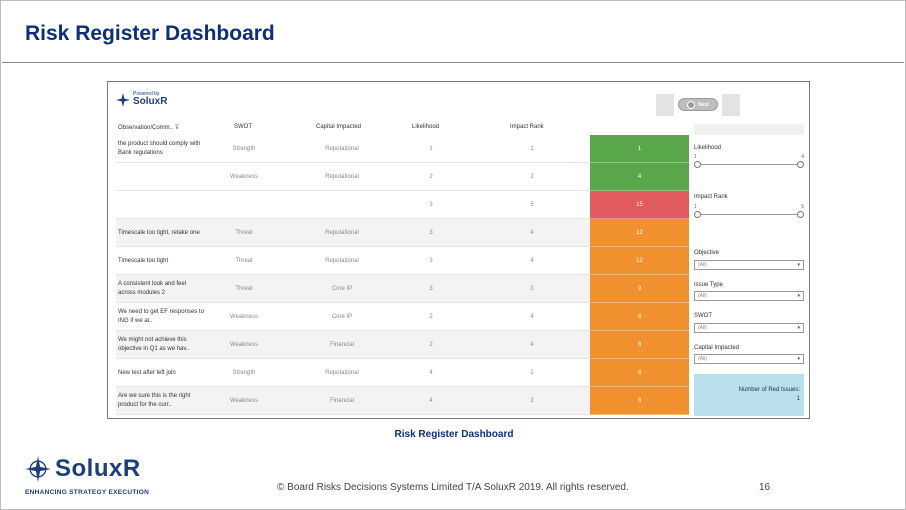 The image size is (906, 510). What do you see at coordinates (431, 289) in the screenshot?
I see `likelihood-cell: 3` at bounding box center [431, 289].